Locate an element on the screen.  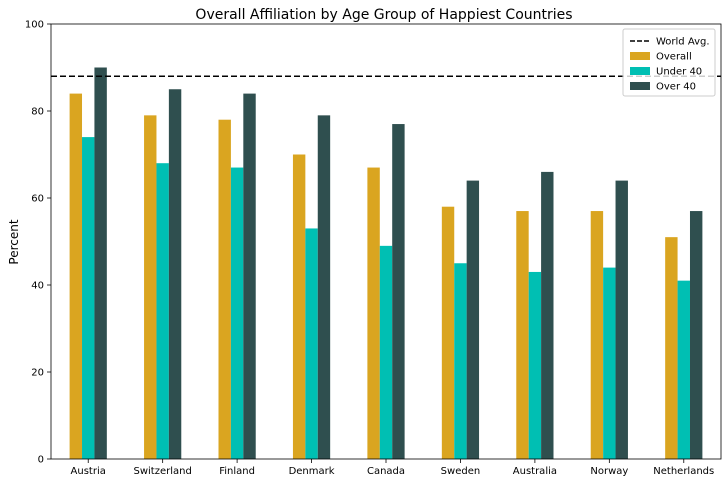
x-tick-label: Denmark is located at coordinates (312, 471).